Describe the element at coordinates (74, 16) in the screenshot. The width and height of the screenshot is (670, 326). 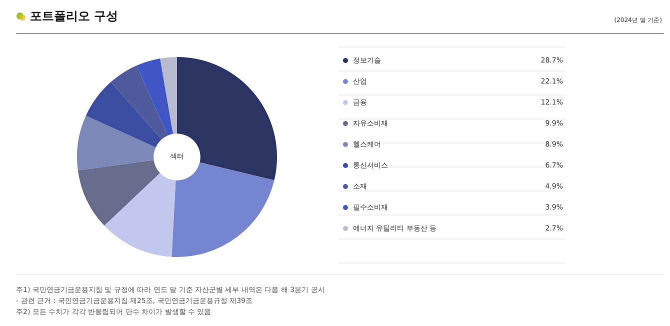
I see `chart-title: 포트폴리오 구성` at that location.